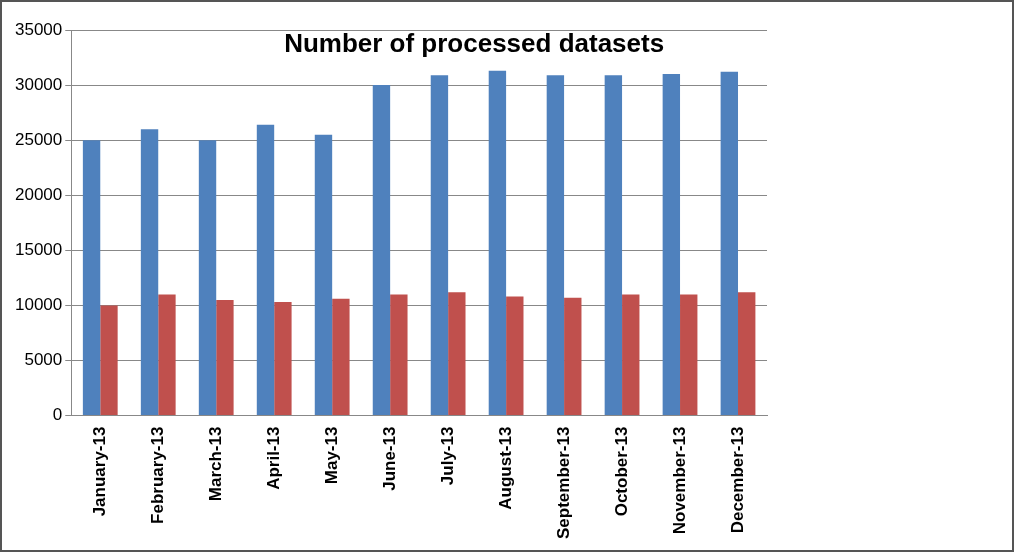  What do you see at coordinates (474, 43) in the screenshot?
I see `chart-title: Number of processed datasets` at bounding box center [474, 43].